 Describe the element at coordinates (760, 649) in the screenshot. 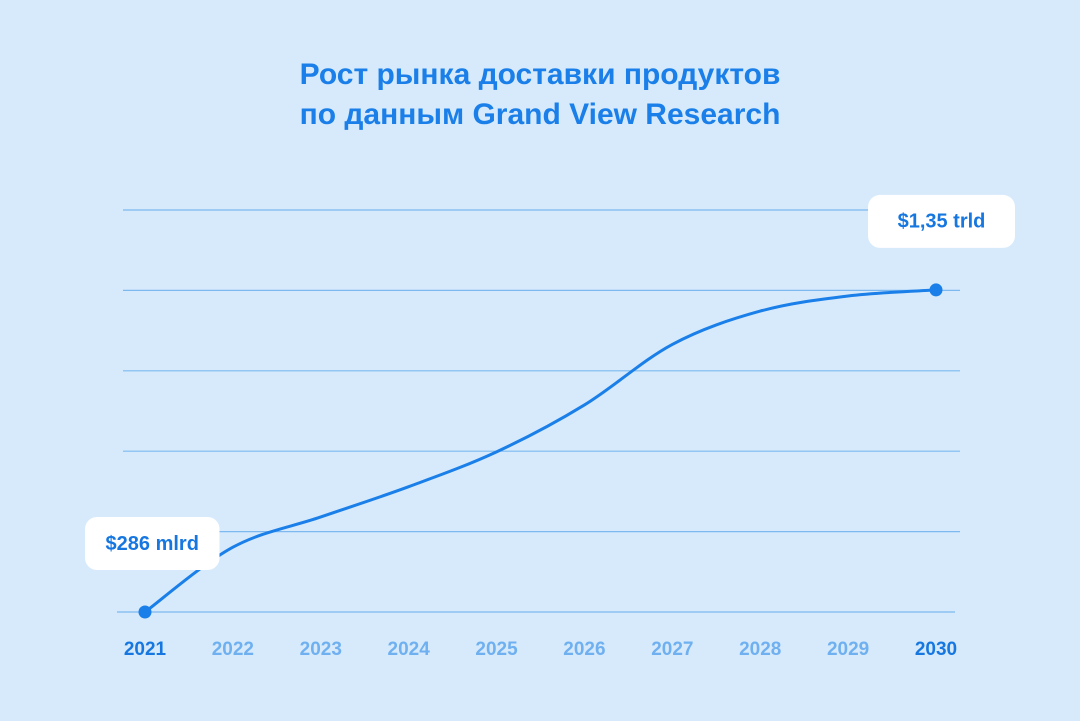

I see `x-tick-label: 2028` at that location.